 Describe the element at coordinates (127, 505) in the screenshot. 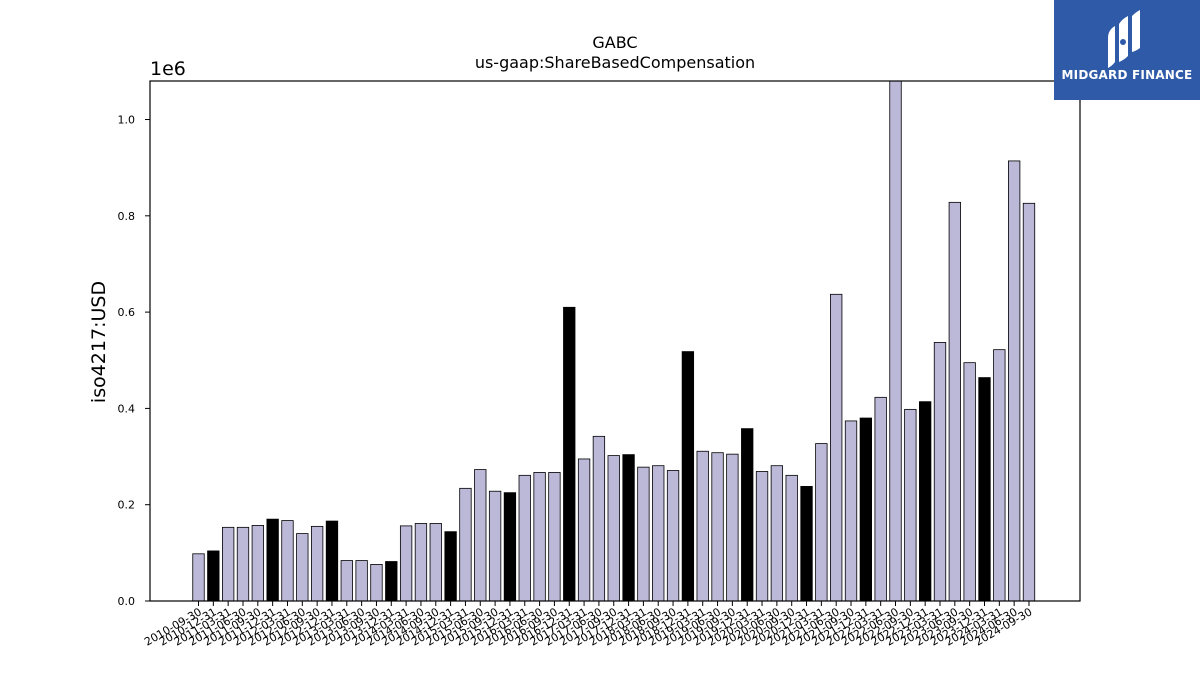

I see `y-tick-label: 0.2` at that location.